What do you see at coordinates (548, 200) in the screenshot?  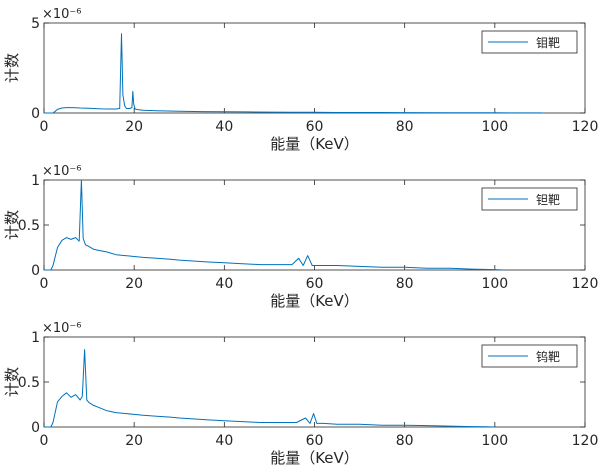 I see `legend-label: 钽靶` at bounding box center [548, 200].